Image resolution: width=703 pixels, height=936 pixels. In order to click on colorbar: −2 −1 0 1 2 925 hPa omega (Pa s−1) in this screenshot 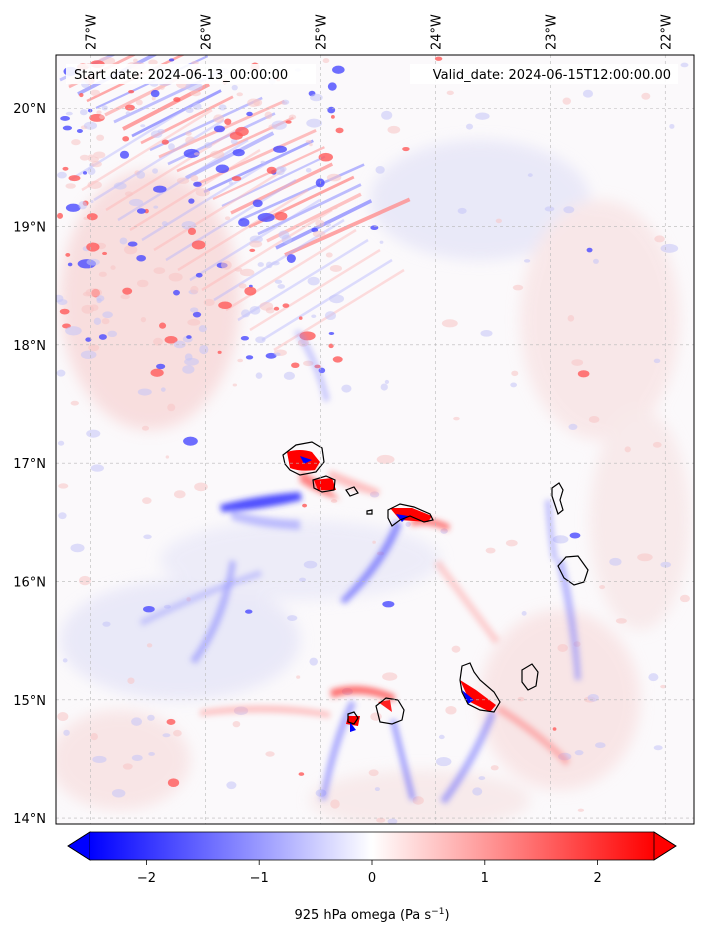, I will do `click(372, 877)`.